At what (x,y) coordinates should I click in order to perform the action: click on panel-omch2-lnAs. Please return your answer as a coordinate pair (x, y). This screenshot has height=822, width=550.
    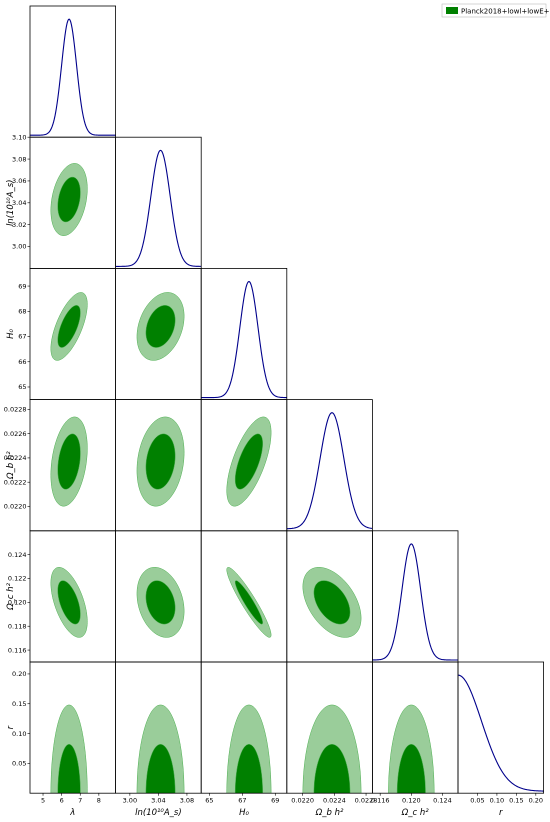
    Looking at the image, I should click on (158, 596).